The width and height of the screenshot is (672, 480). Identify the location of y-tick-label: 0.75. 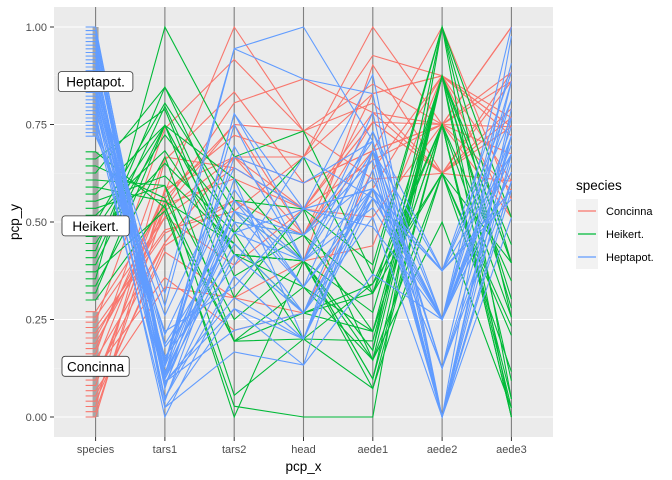
(36, 126).